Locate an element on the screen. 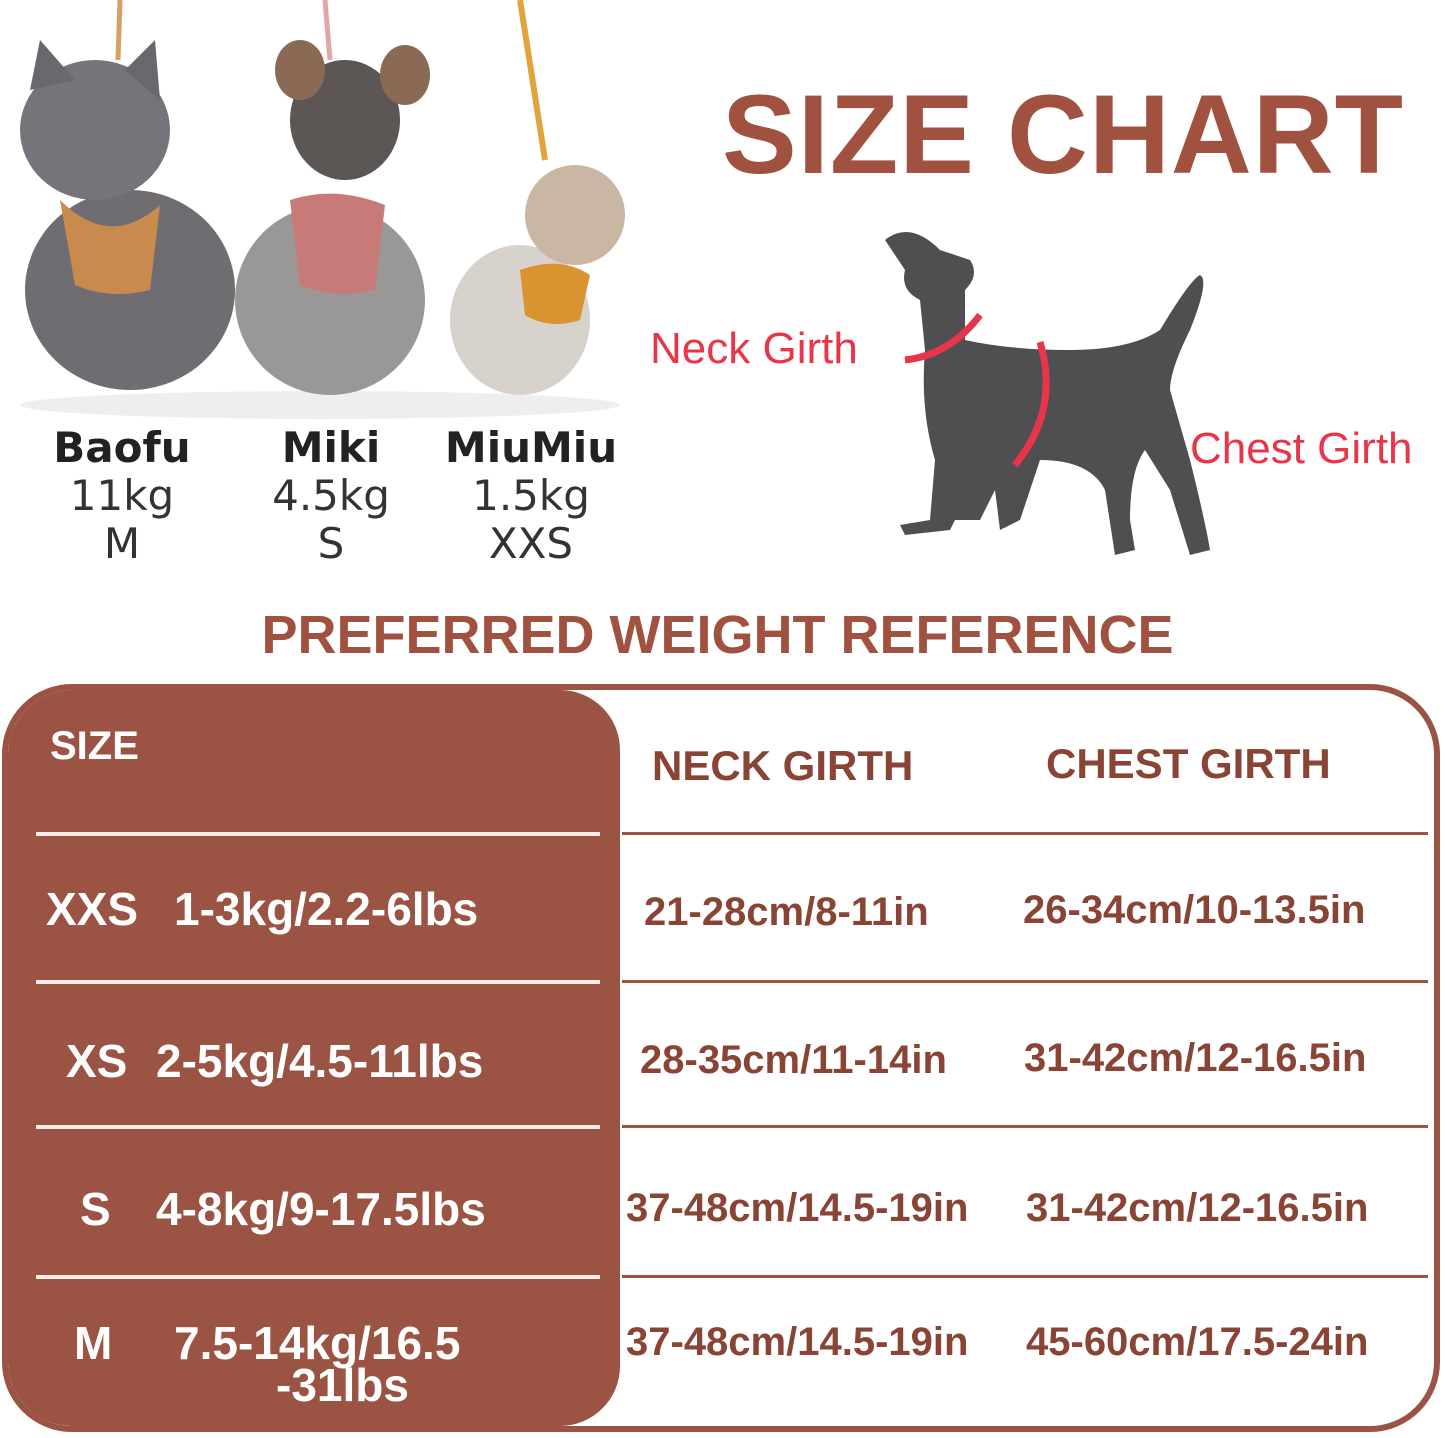  dog-caption-miumiu: MiuMiu 1.5kg XXS is located at coordinates (531, 496).